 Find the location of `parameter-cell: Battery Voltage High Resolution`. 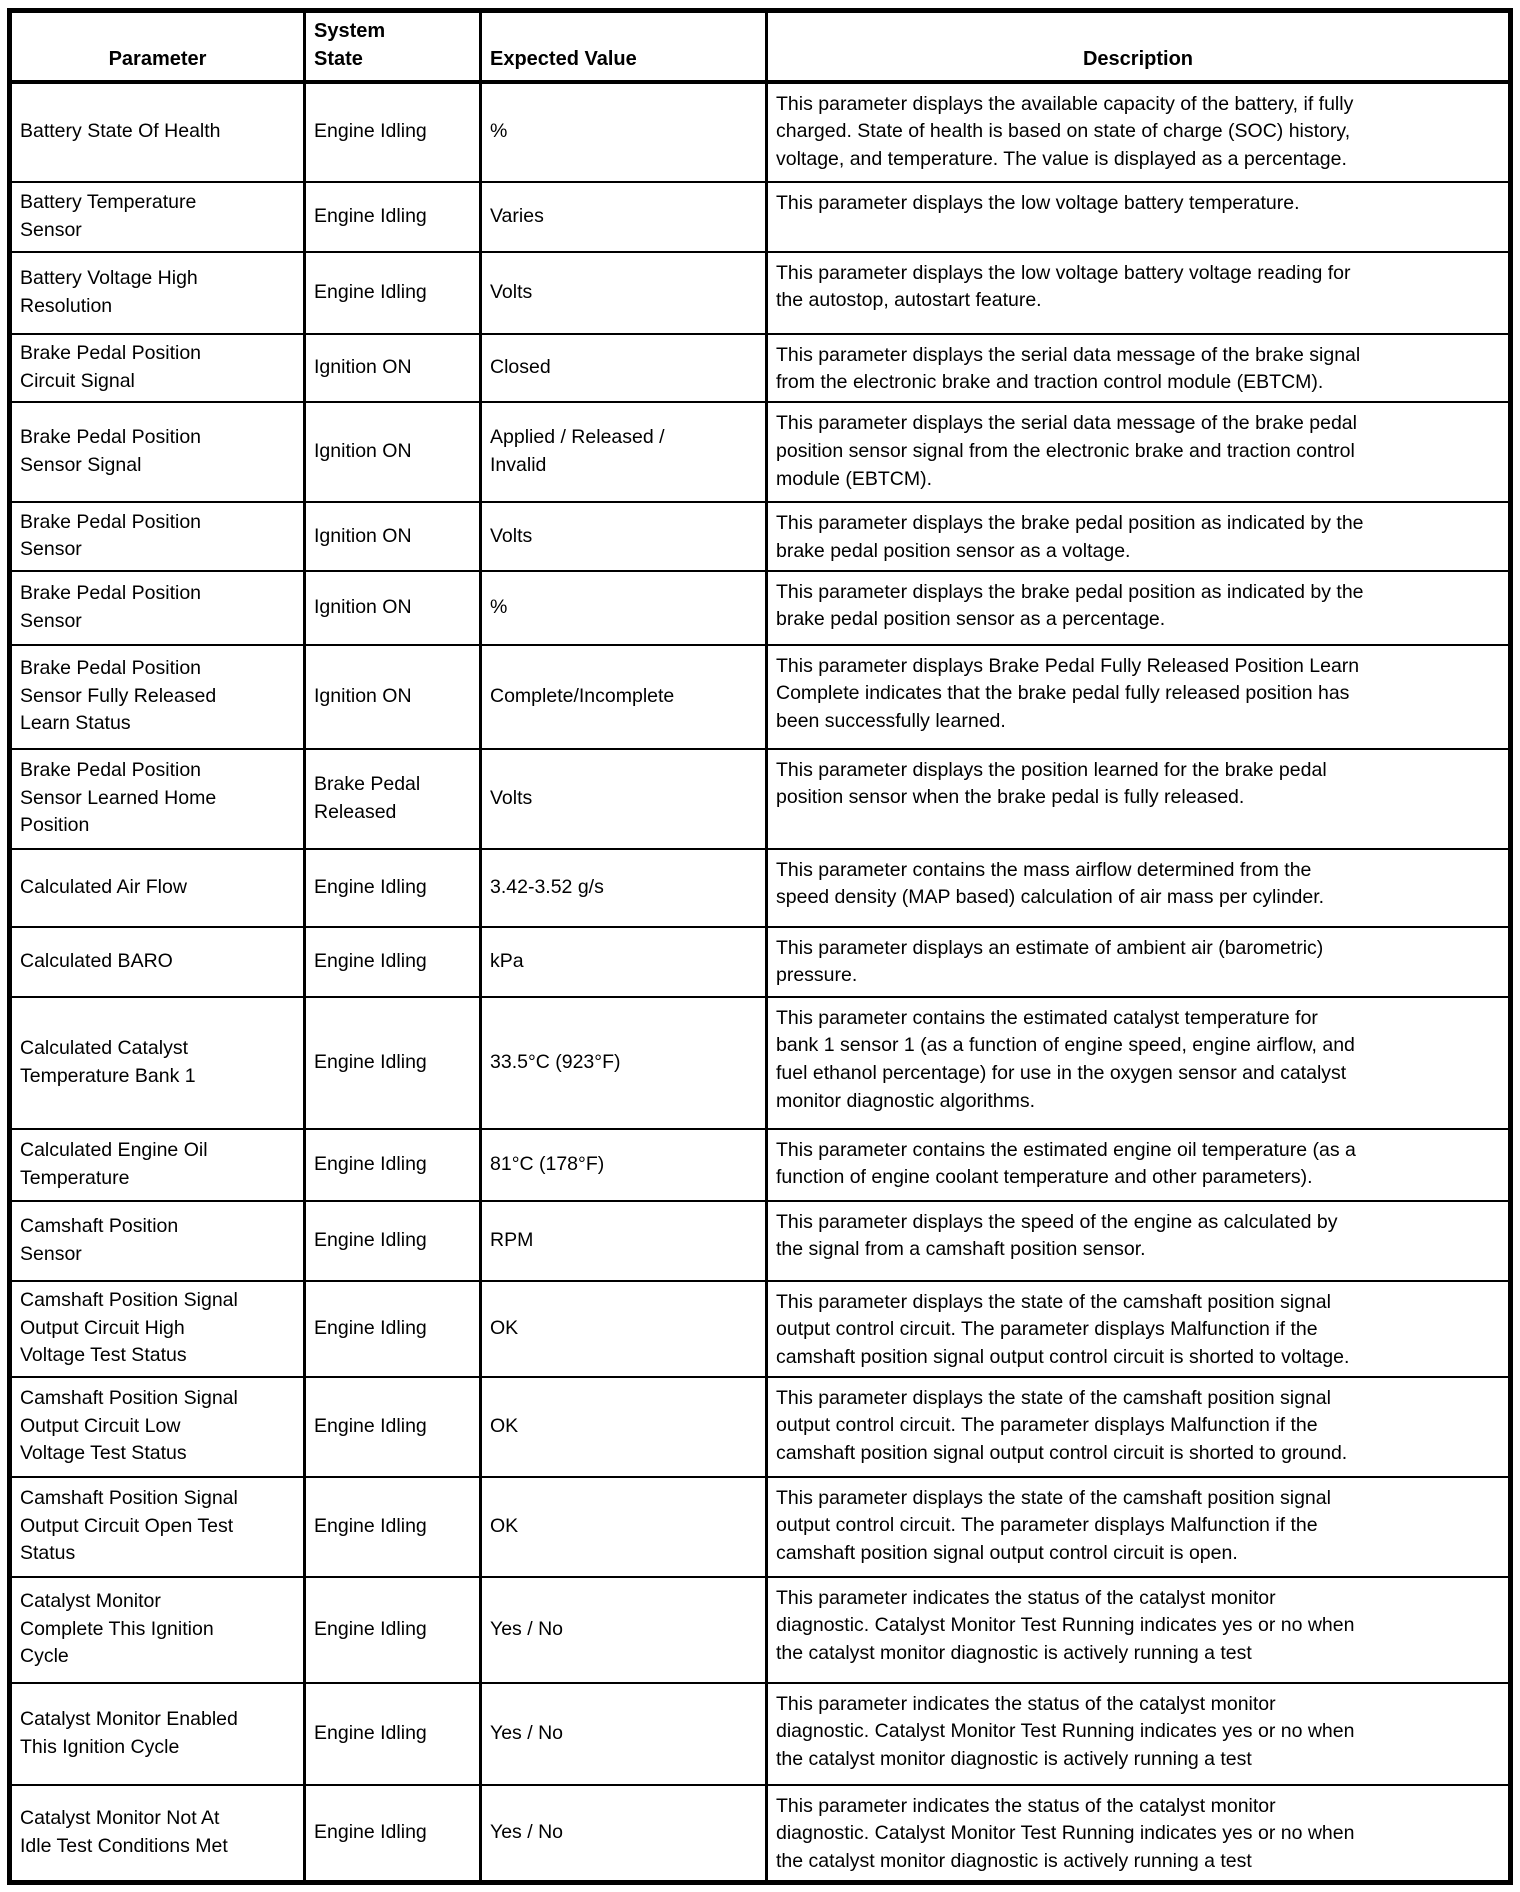

parameter-cell: Battery Voltage High Resolution is located at coordinates (157, 292).